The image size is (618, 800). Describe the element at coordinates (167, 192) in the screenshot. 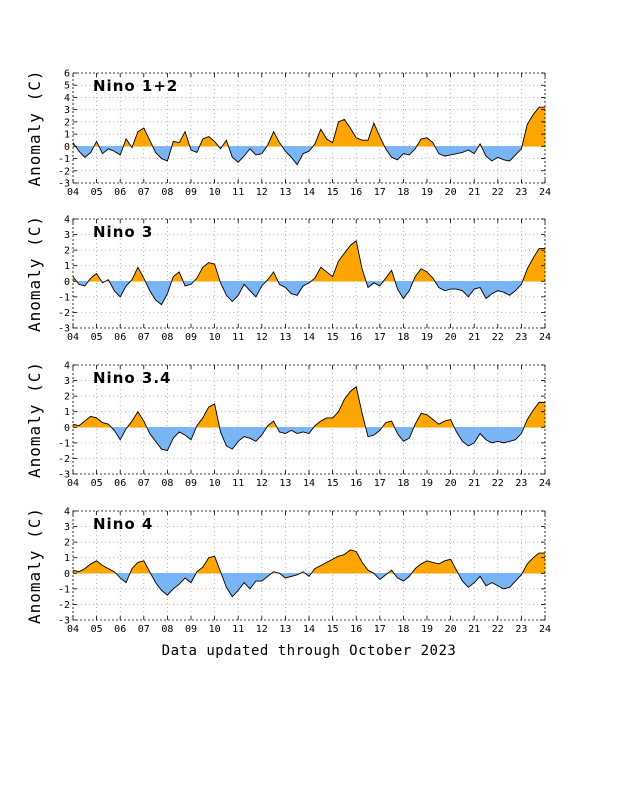

I see `x-tick-label: 08` at that location.